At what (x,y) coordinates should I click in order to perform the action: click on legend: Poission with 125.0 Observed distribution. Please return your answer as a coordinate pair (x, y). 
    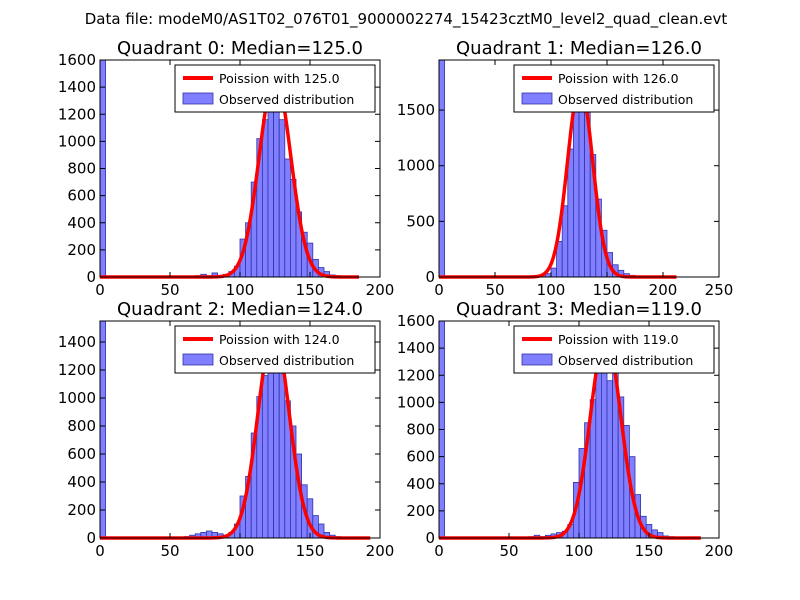
    Looking at the image, I should click on (275, 88).